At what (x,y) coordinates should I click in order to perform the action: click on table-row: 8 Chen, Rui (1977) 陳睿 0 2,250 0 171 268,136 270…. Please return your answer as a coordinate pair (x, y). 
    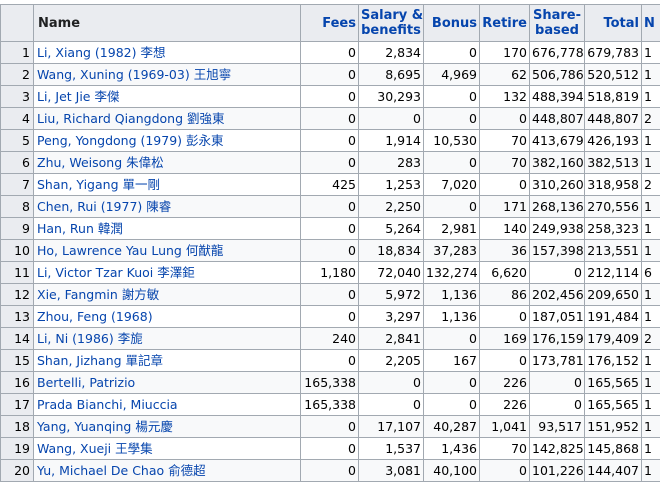
    Looking at the image, I should click on (330, 206).